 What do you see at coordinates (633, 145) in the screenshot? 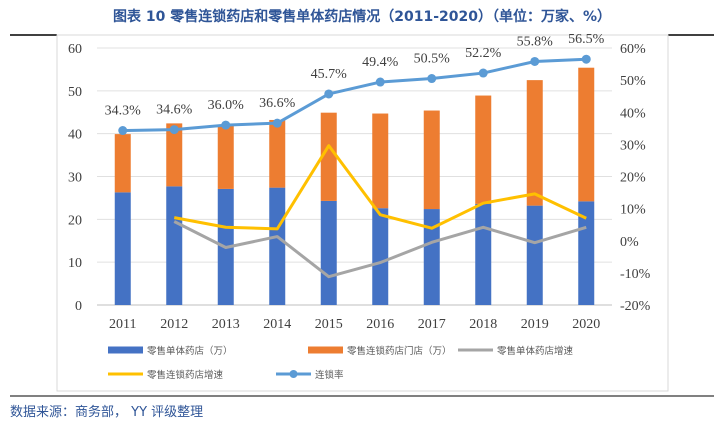
I see `y-right-tick: 30%` at bounding box center [633, 145].